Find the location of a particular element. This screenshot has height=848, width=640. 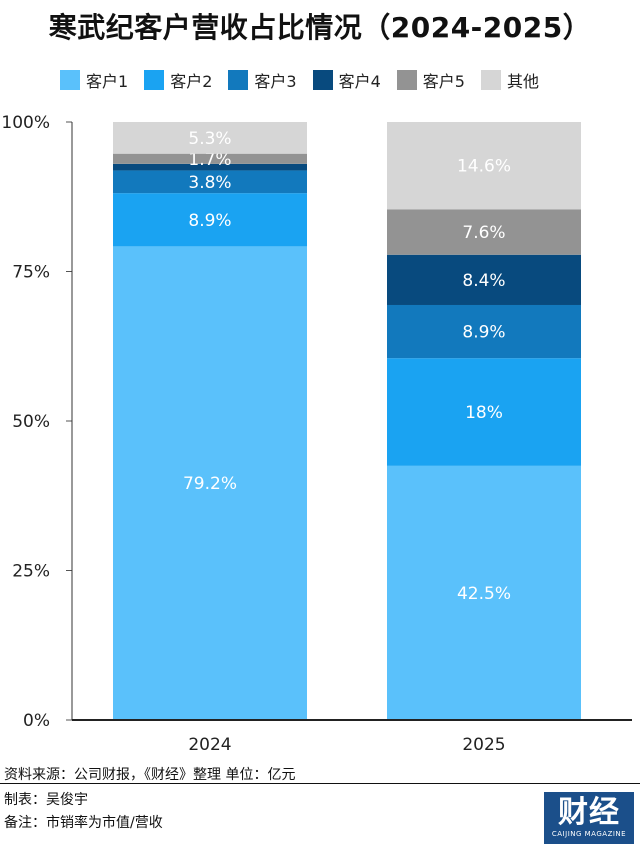

data-label: 8.4% is located at coordinates (483, 281).